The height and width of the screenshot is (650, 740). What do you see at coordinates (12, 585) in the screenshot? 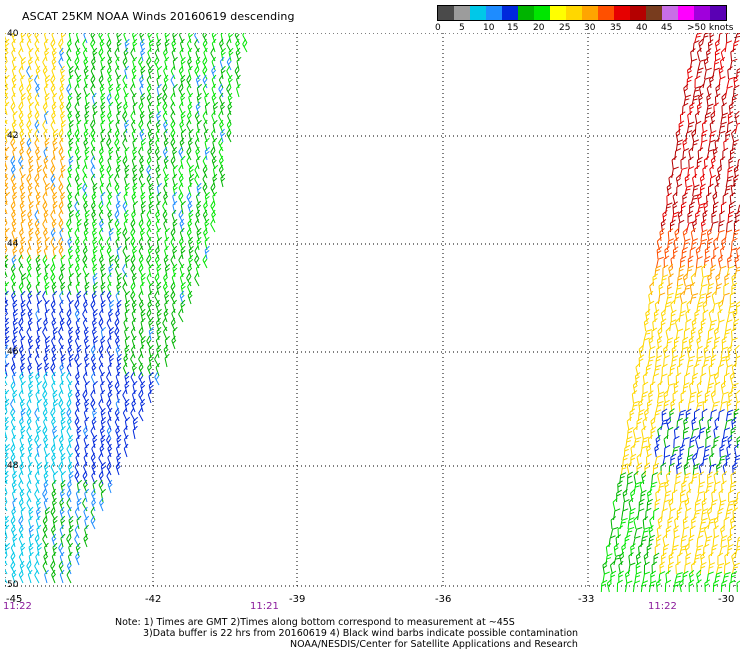
I see `lat-label-50: 50` at bounding box center [12, 585].